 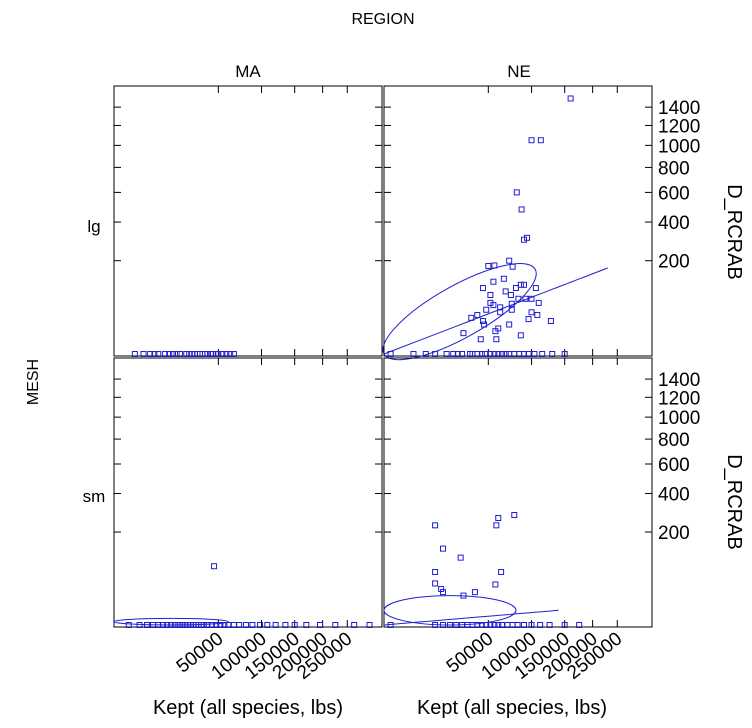 What do you see at coordinates (471, 617) in the screenshot?
I see `fit-line` at bounding box center [471, 617].